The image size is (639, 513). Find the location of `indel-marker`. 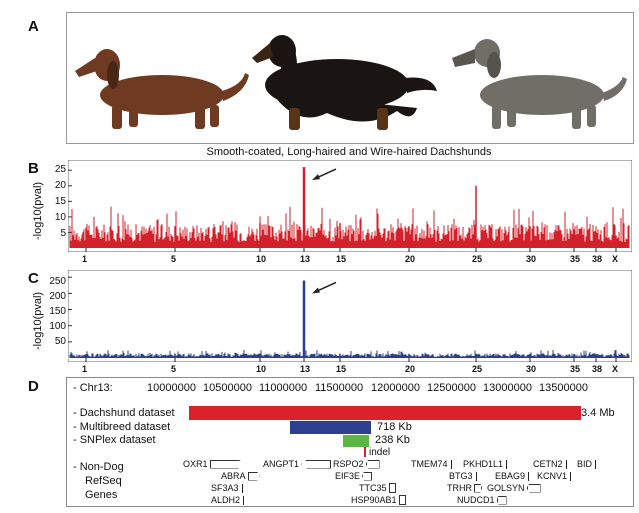

indel-marker is located at coordinates (365, 452).